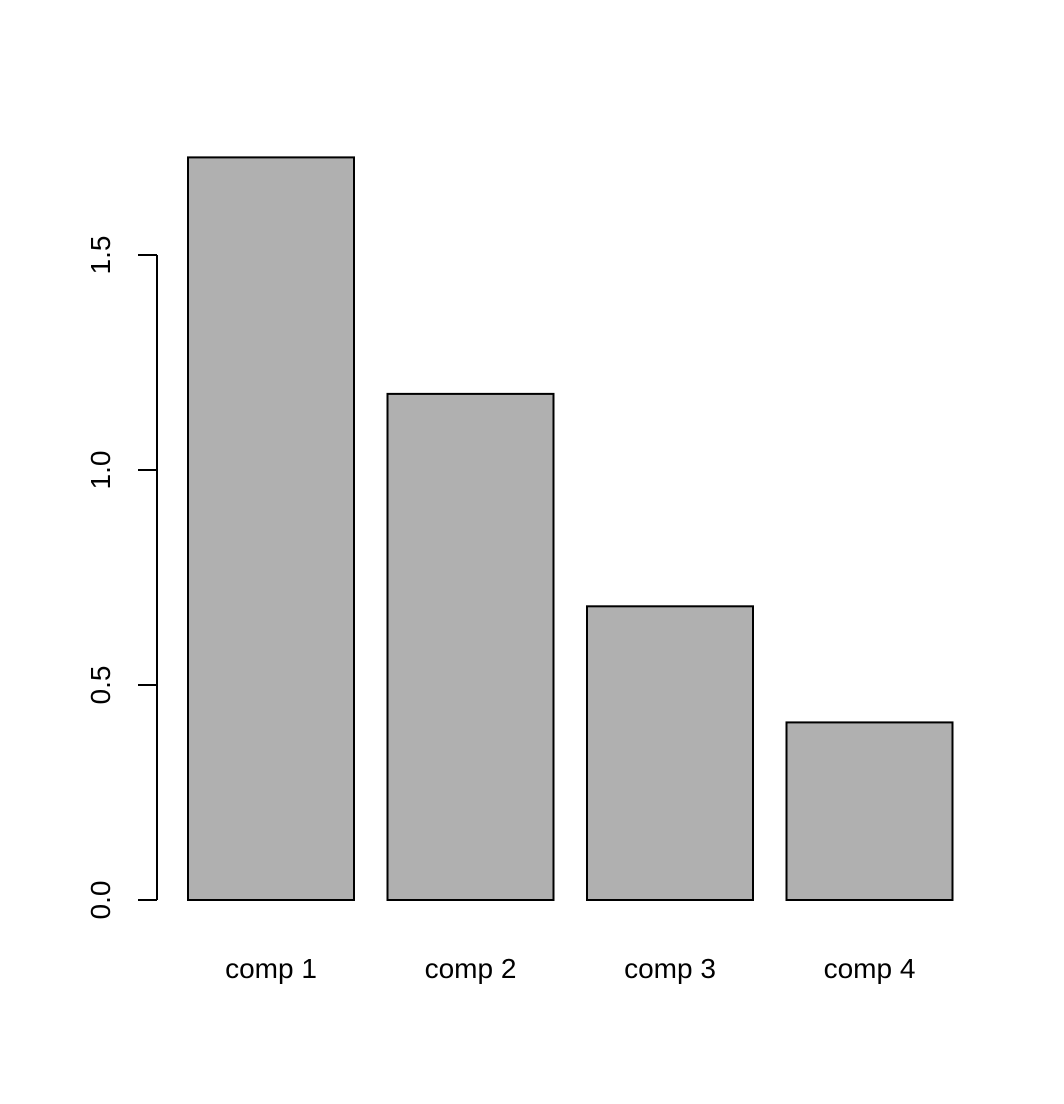 The image size is (1064, 1104). What do you see at coordinates (100, 470) in the screenshot?
I see `y-tick-label-2: 1.0` at bounding box center [100, 470].